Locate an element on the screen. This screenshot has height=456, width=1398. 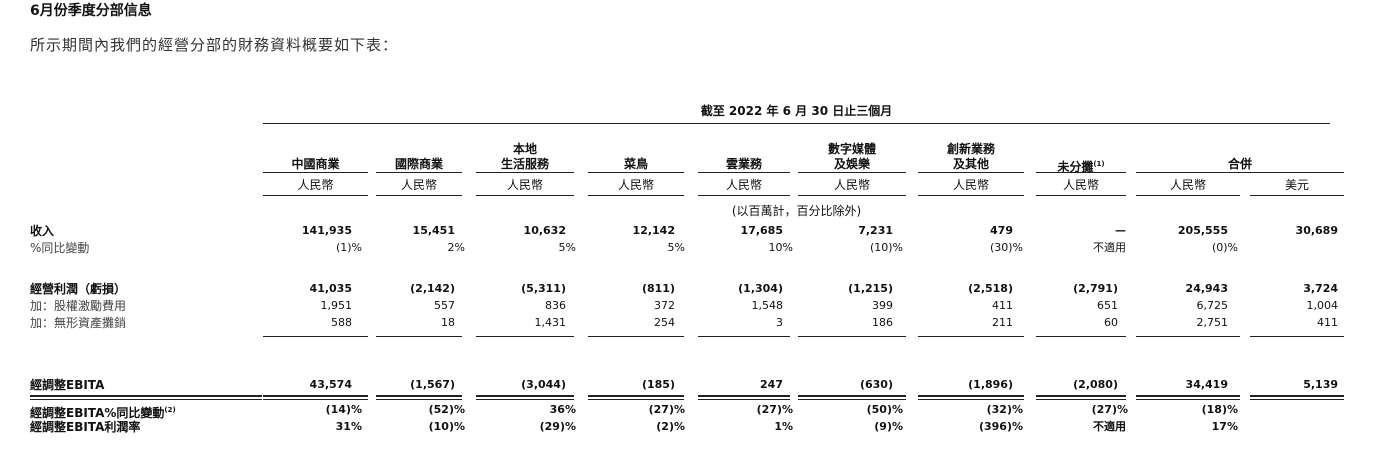
cell: (1,304) is located at coordinates (760, 288).